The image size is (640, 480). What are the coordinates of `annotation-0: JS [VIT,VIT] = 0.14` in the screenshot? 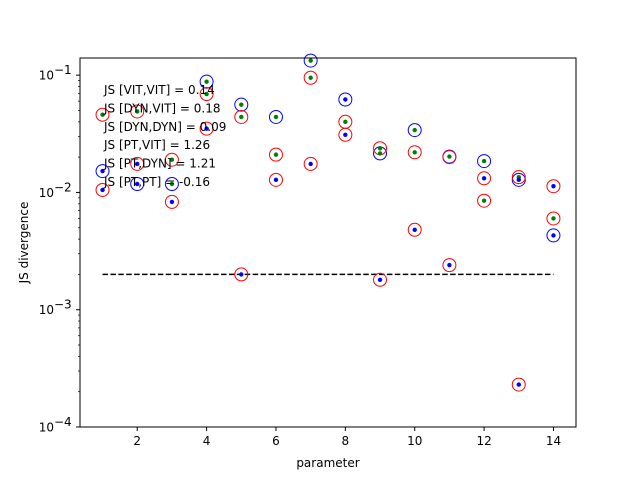 It's located at (159, 90).